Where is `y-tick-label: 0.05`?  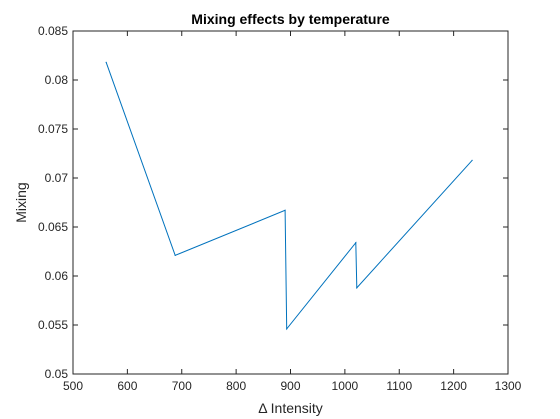
y-tick-label: 0.05 is located at coordinates (57, 374).